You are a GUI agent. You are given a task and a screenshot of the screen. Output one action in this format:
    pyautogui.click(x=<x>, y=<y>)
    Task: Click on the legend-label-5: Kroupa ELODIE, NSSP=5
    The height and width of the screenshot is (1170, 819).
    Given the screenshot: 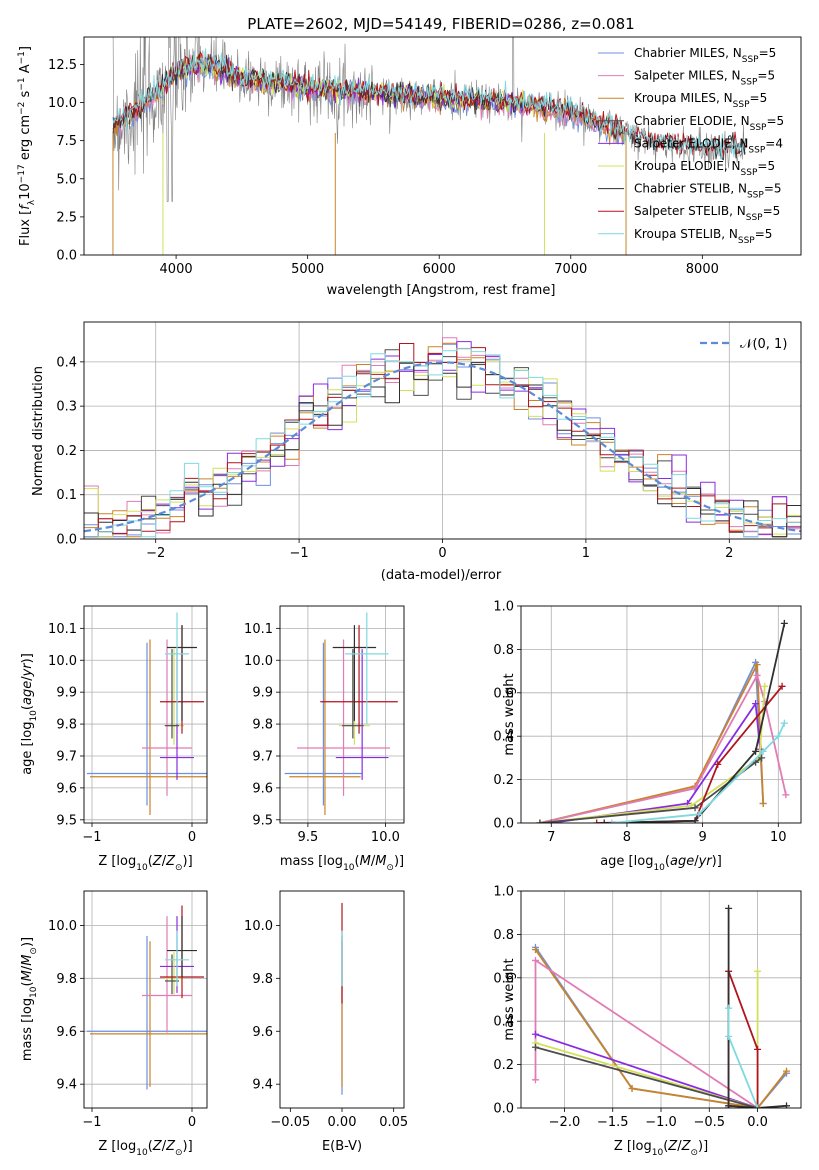 What is the action you would take?
    pyautogui.click(x=704, y=168)
    